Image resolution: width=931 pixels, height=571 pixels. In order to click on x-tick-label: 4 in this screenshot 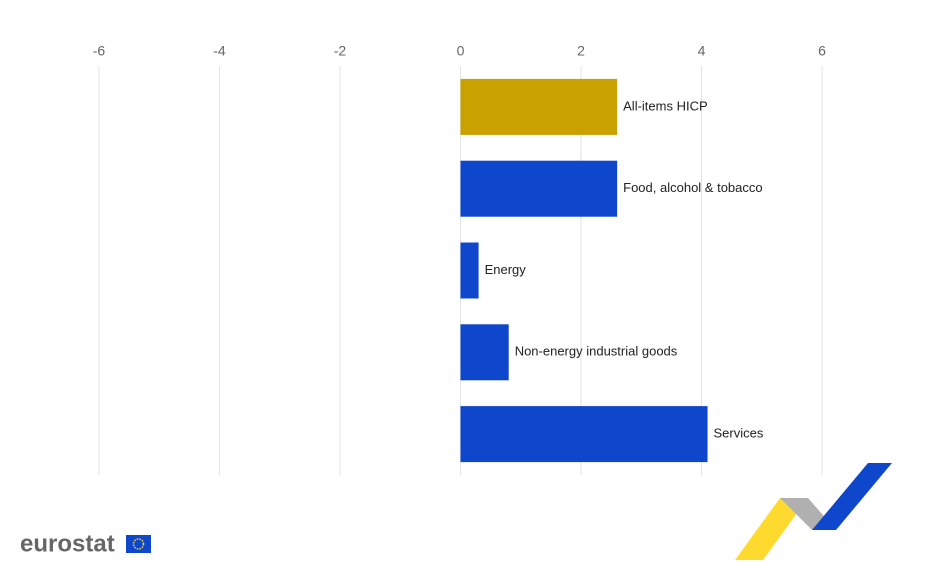, I will do `click(702, 51)`.